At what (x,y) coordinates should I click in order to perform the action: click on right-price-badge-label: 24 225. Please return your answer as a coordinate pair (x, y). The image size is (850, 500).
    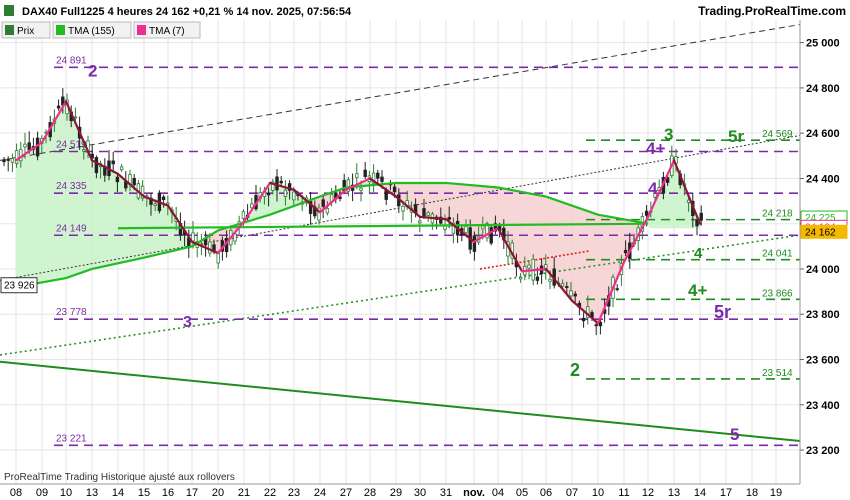
    Looking at the image, I should click on (820, 218).